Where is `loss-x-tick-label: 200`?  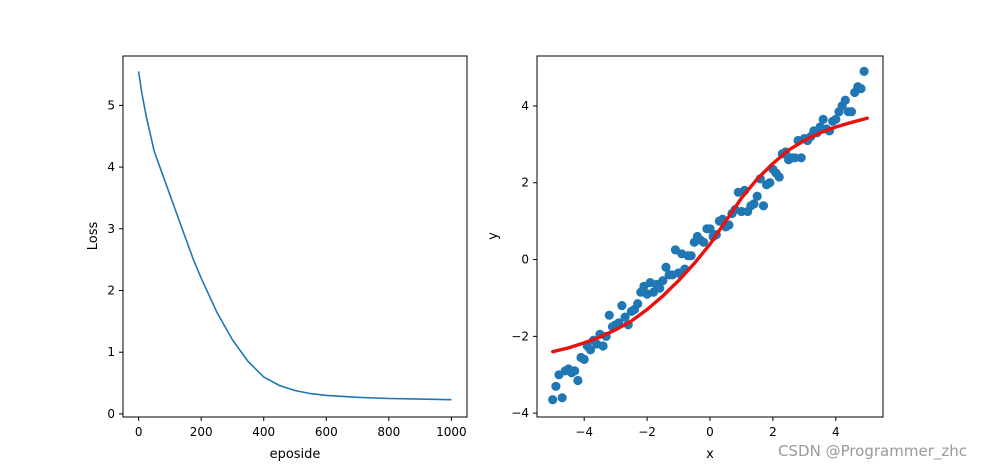
loss-x-tick-label: 200 is located at coordinates (201, 432).